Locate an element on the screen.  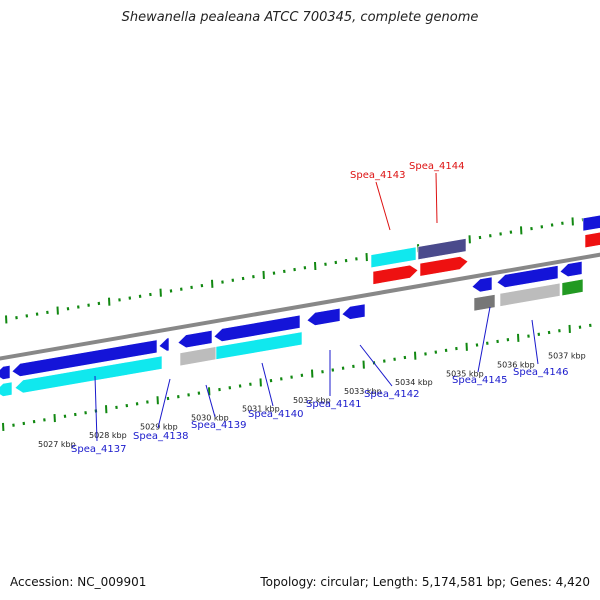
accession-label: Accession: NC_009901 is located at coordinates (78, 582).